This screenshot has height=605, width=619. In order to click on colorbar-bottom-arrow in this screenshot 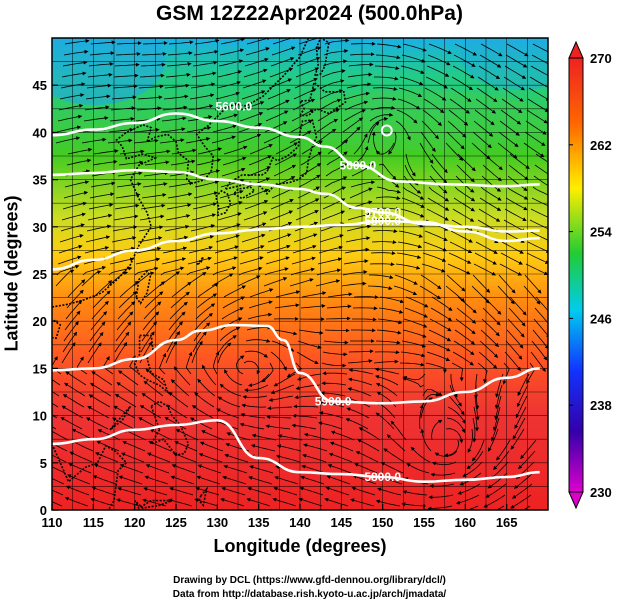, I will do `click(576, 500)`.